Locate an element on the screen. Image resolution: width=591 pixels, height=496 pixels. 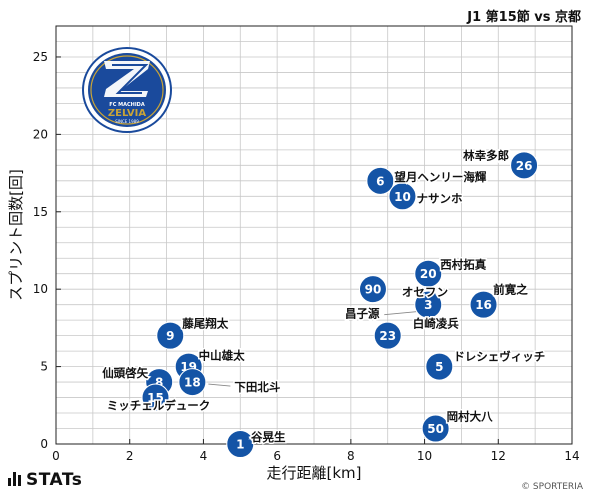
player-name-label: 藤尾翔太 is located at coordinates (205, 324).